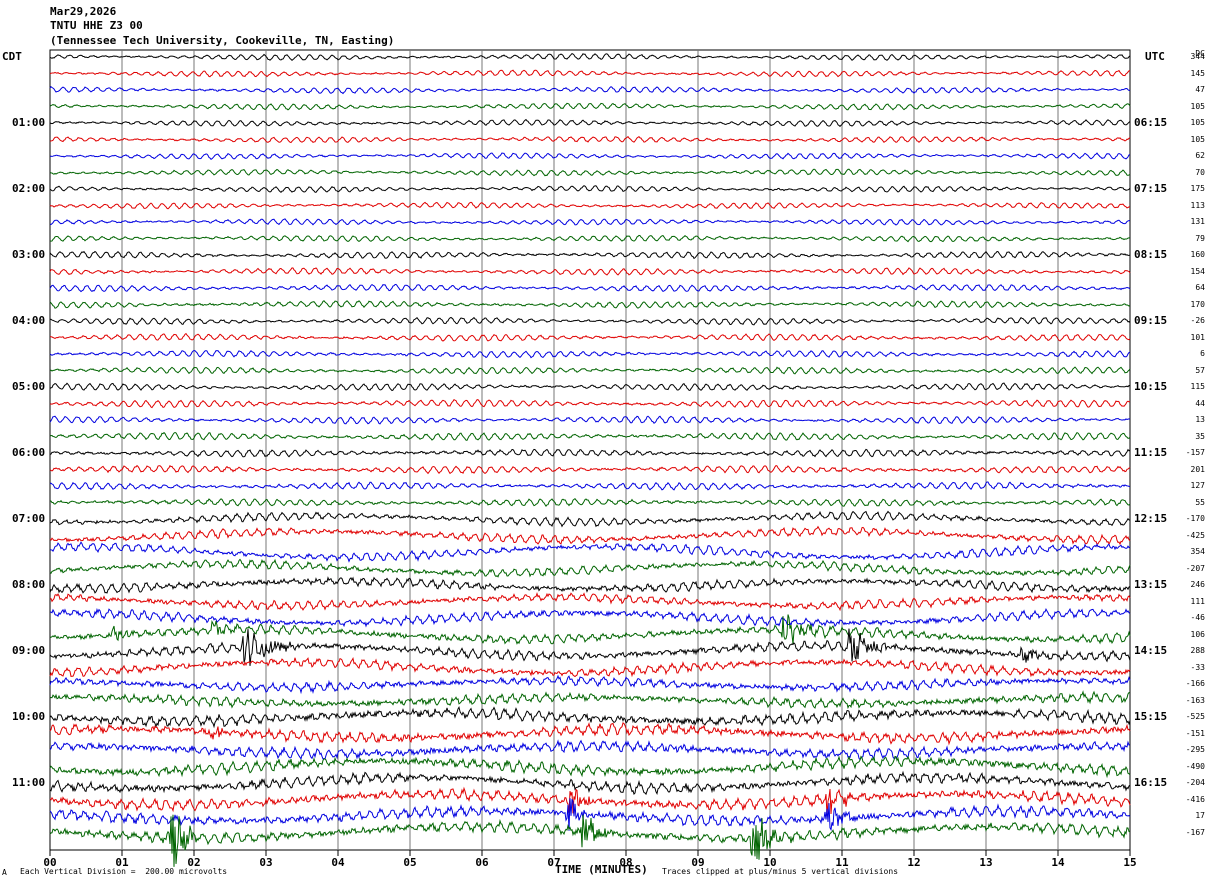 Image resolution: width=1210 pixels, height=886 pixels. Describe the element at coordinates (1197, 485) in the screenshot. I see `dc-offset-value: 127` at that location.